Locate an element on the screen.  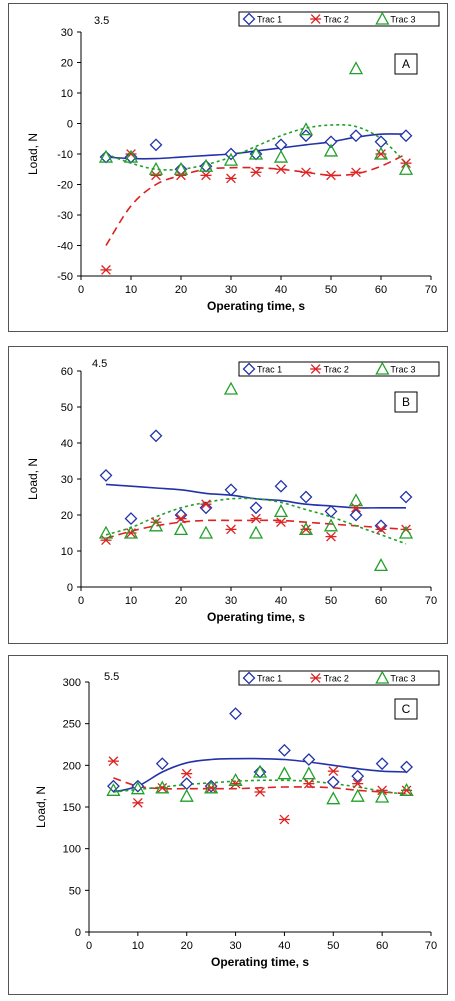
x-tick-label: 10 is located at coordinates (131, 601).